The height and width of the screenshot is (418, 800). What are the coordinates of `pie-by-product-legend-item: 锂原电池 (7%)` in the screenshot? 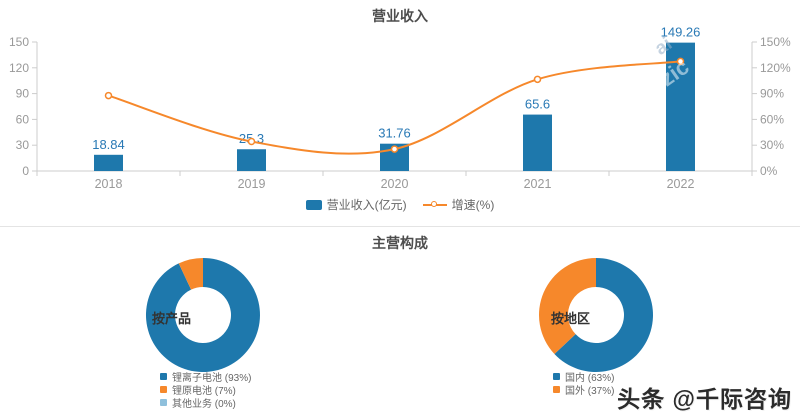 It's located at (205, 390).